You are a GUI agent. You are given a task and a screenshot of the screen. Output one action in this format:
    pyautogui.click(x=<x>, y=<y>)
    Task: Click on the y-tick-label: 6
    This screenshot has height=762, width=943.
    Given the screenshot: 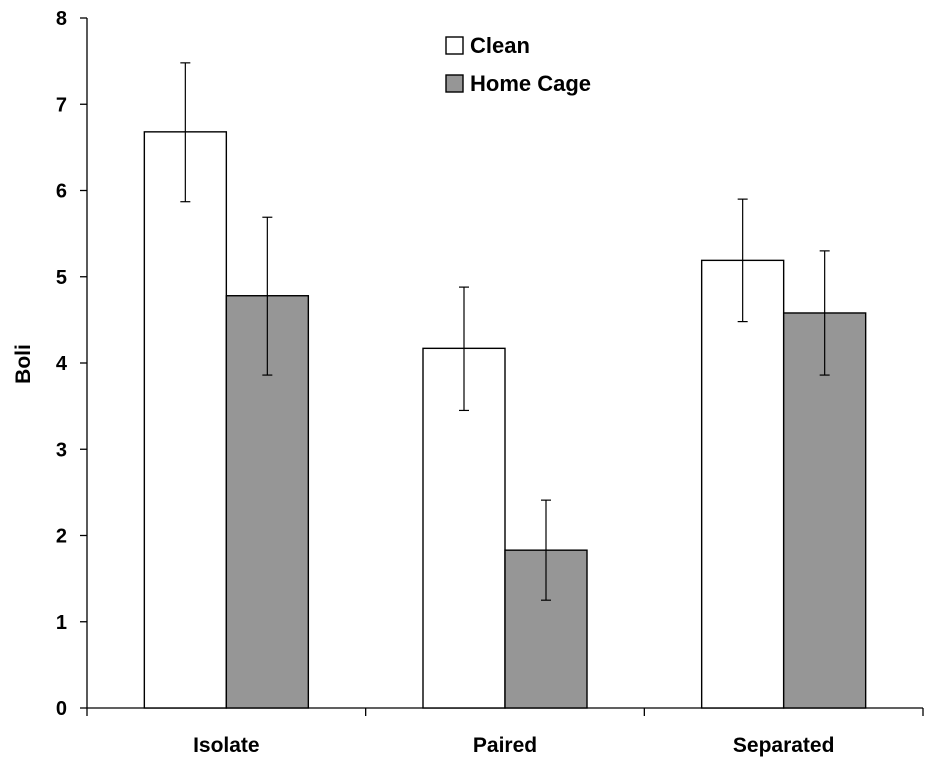 What is the action you would take?
    pyautogui.click(x=61, y=192)
    